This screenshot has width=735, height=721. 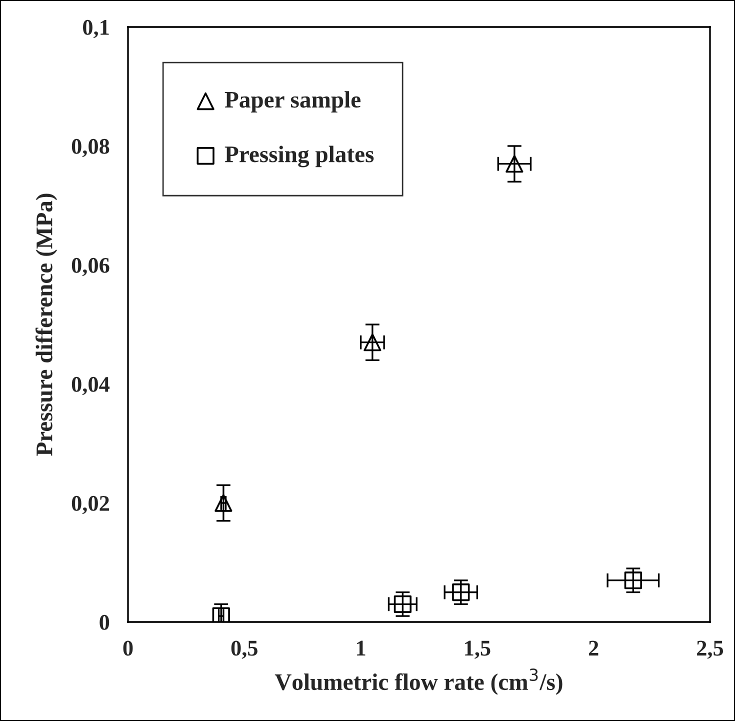 I want to click on y-tick-label: 0,08, so click(x=91, y=148).